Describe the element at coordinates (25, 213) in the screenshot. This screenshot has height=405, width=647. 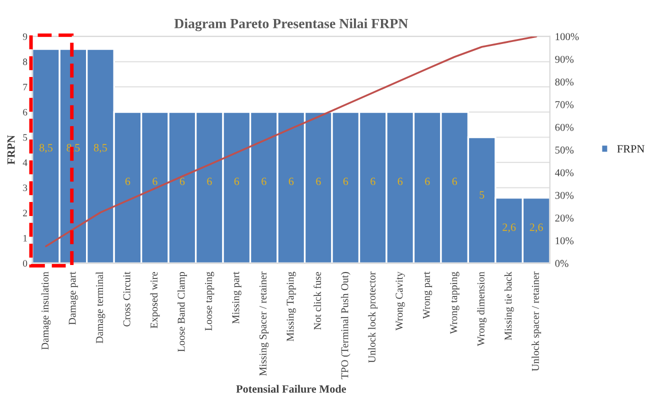
I see `y-tick-label: 2` at that location.